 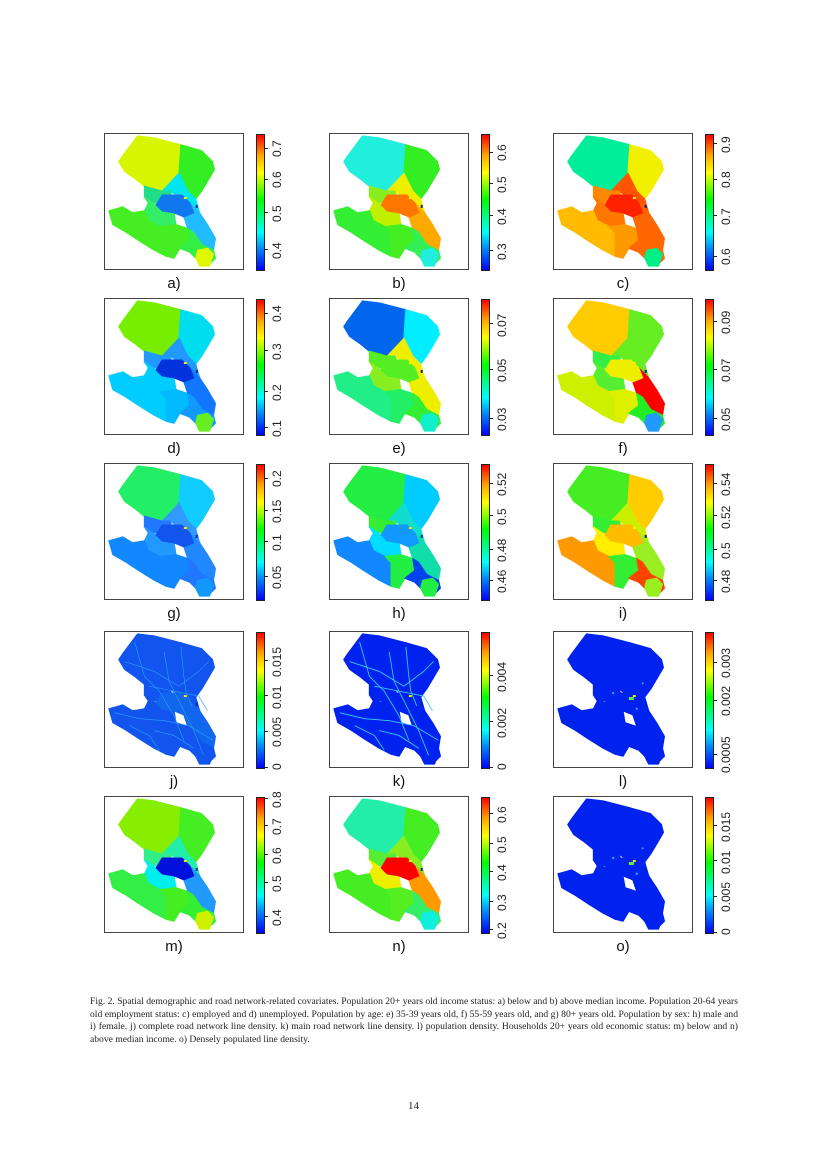 What do you see at coordinates (623, 613) in the screenshot?
I see `panel-label-i: i)` at bounding box center [623, 613].